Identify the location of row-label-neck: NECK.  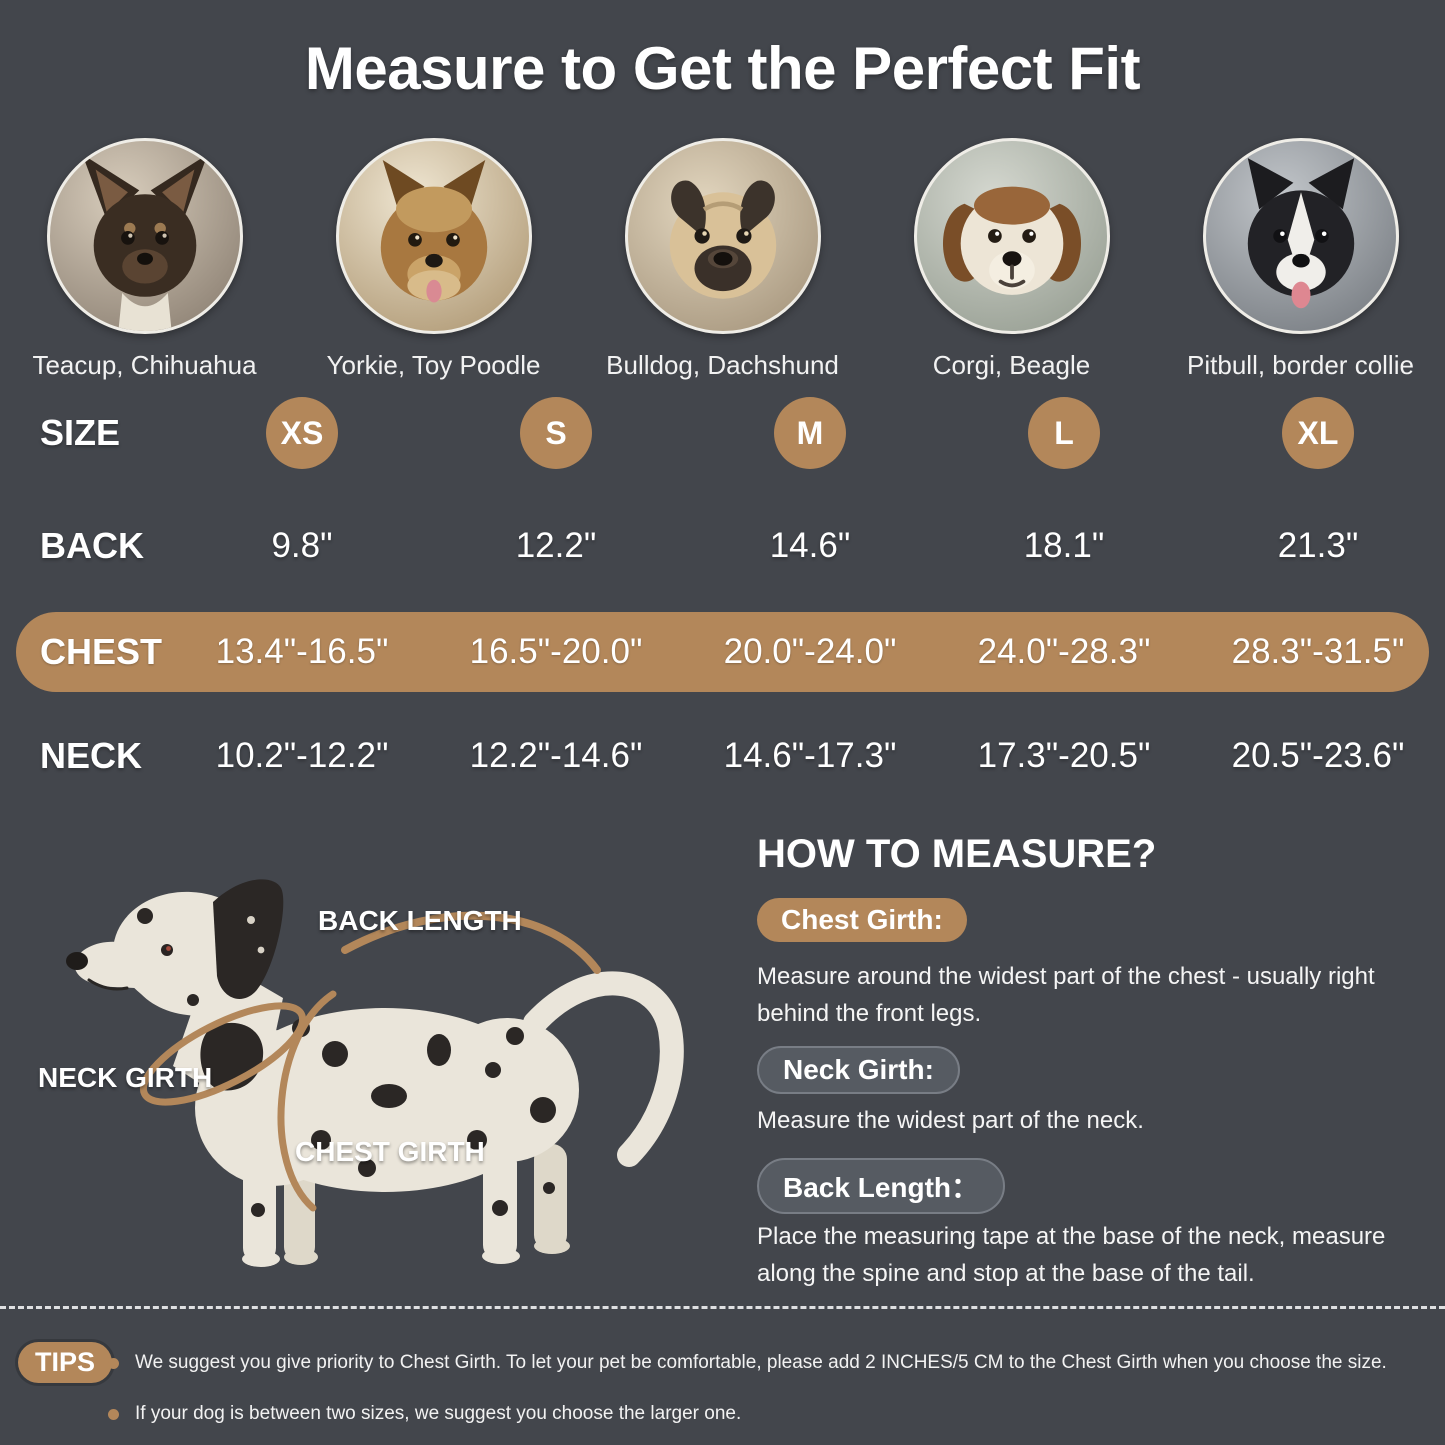
(91, 755).